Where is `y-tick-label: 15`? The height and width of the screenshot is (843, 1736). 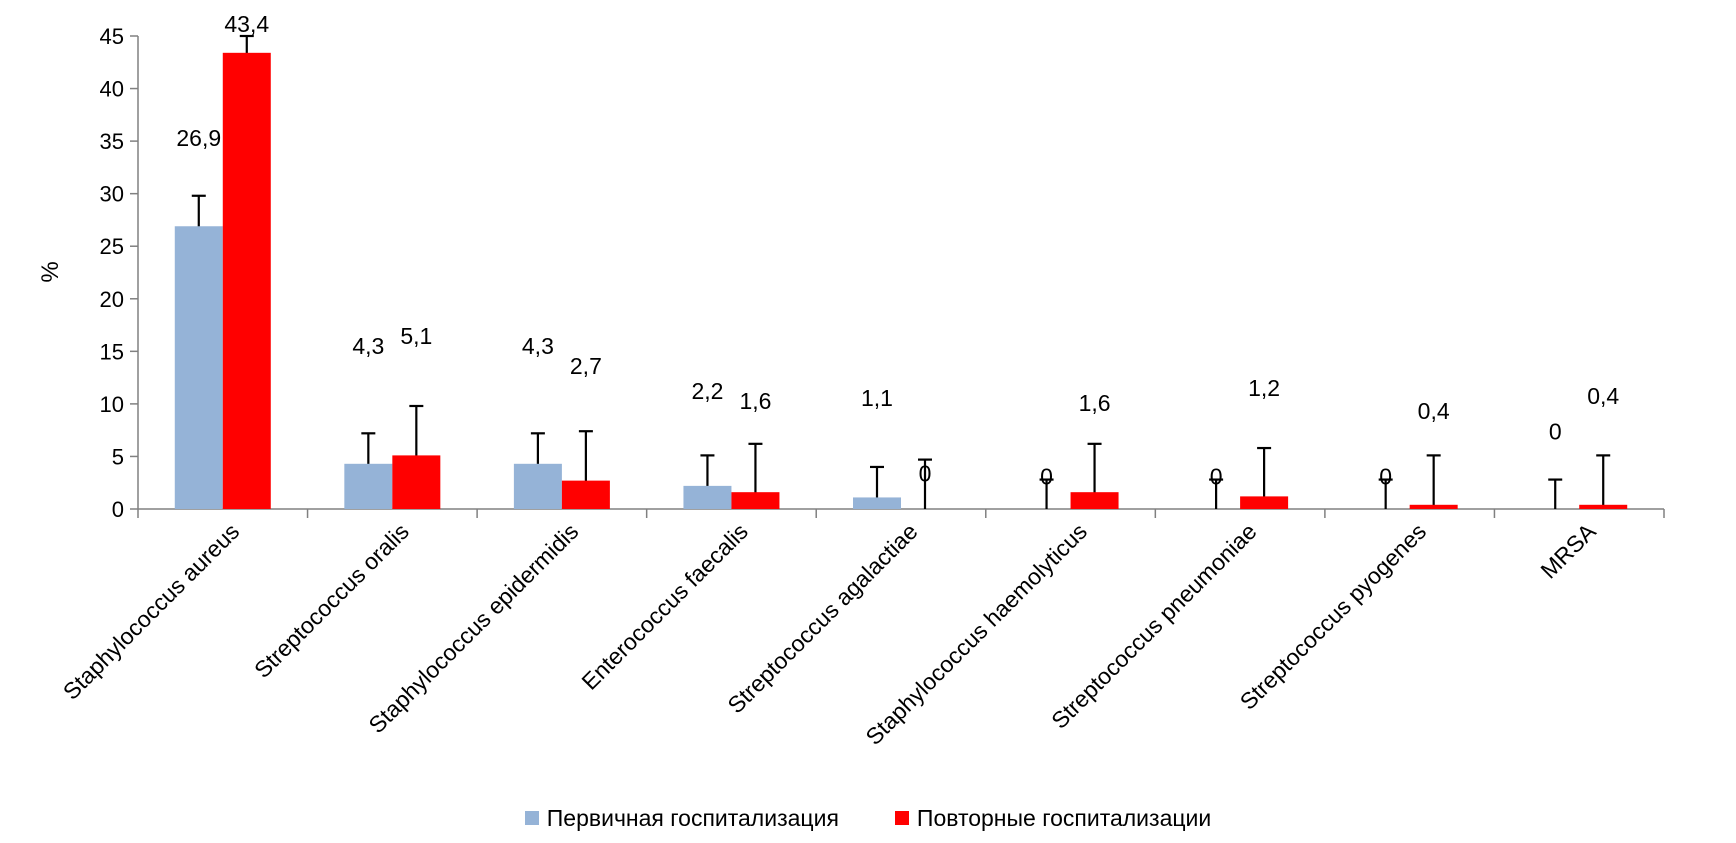
y-tick-label: 15 is located at coordinates (112, 351).